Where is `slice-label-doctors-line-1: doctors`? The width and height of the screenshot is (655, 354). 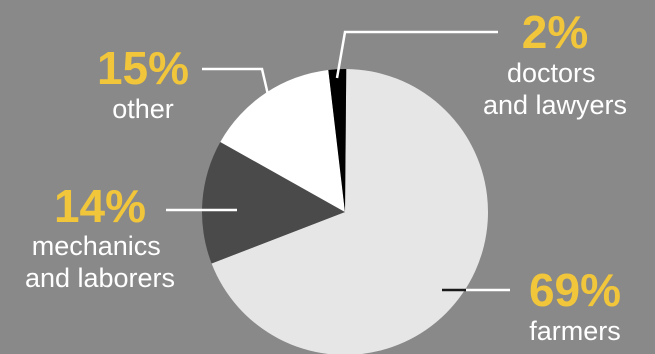
slice-label-doctors-line-1: doctors is located at coordinates (551, 73).